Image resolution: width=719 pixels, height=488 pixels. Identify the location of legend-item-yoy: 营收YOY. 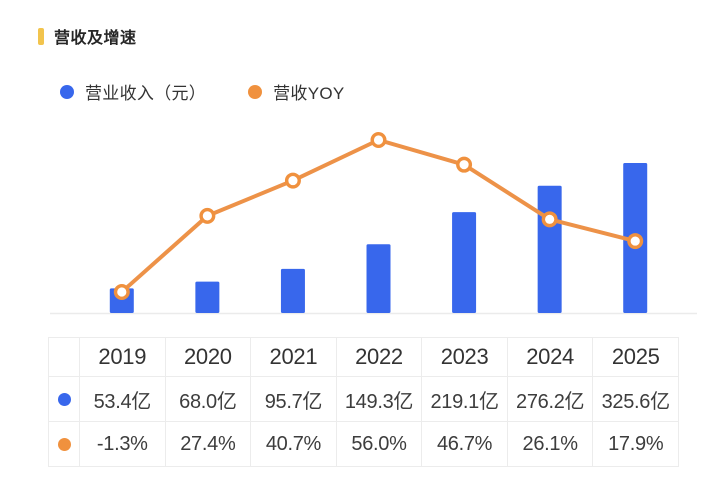
(296, 91).